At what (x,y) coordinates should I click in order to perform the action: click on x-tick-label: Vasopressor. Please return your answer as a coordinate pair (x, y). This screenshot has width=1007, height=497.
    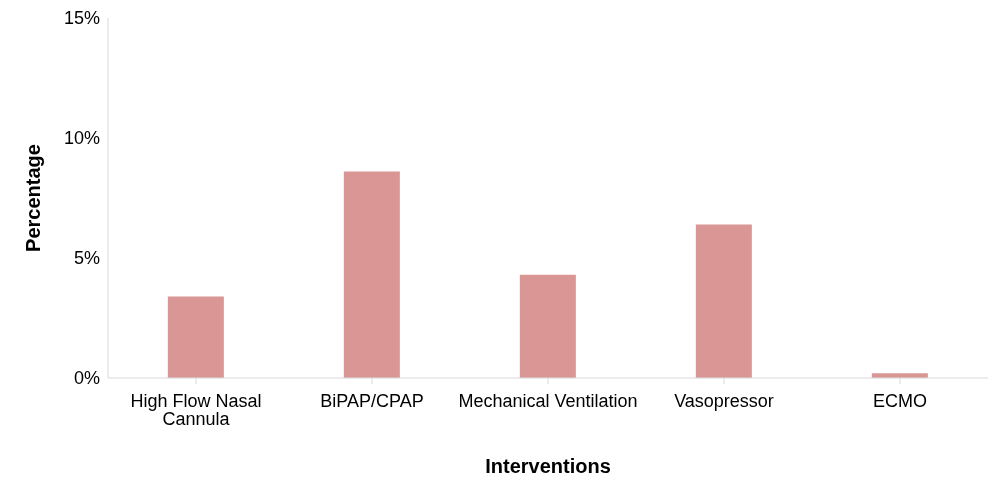
    Looking at the image, I should click on (724, 400).